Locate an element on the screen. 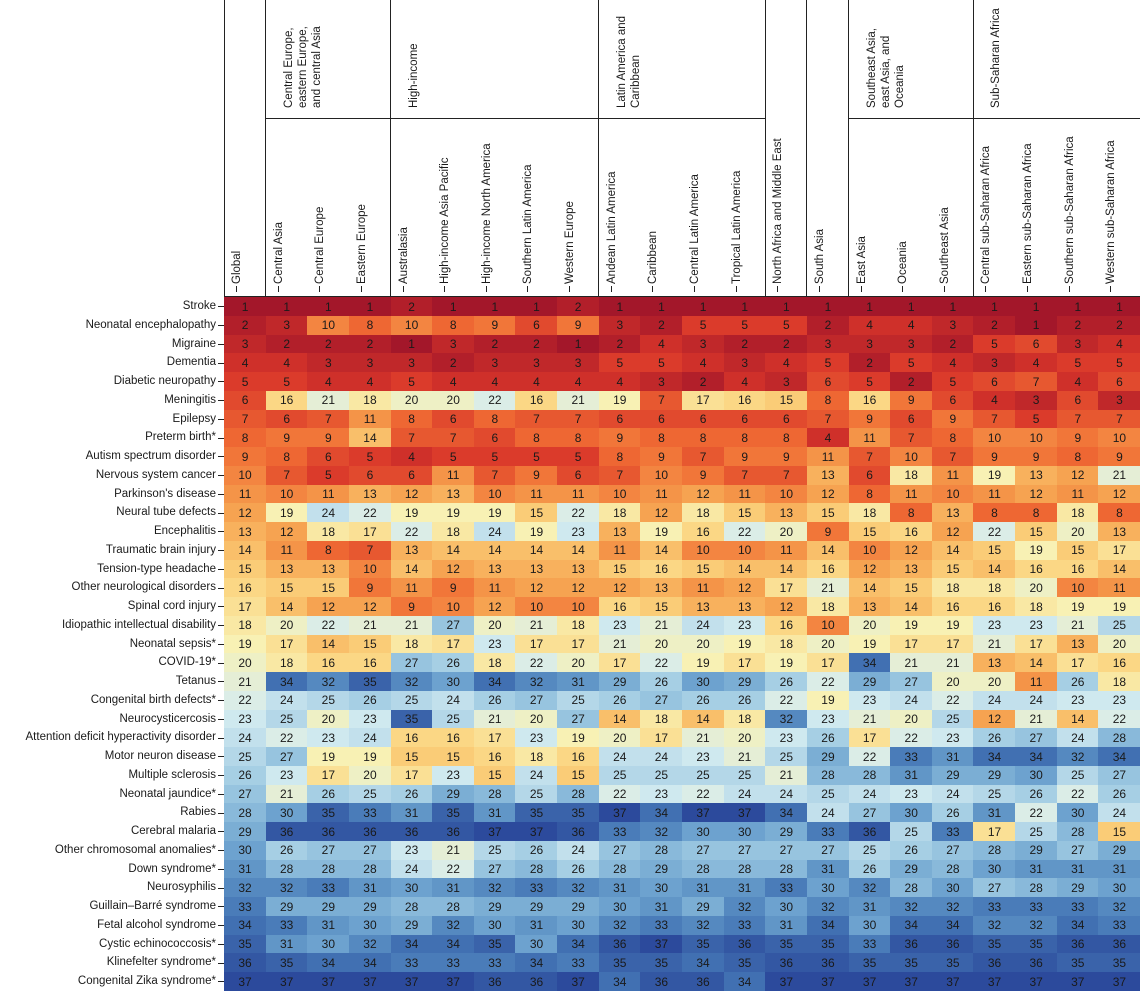  heatmap-cell: 25 is located at coordinates (619, 775).